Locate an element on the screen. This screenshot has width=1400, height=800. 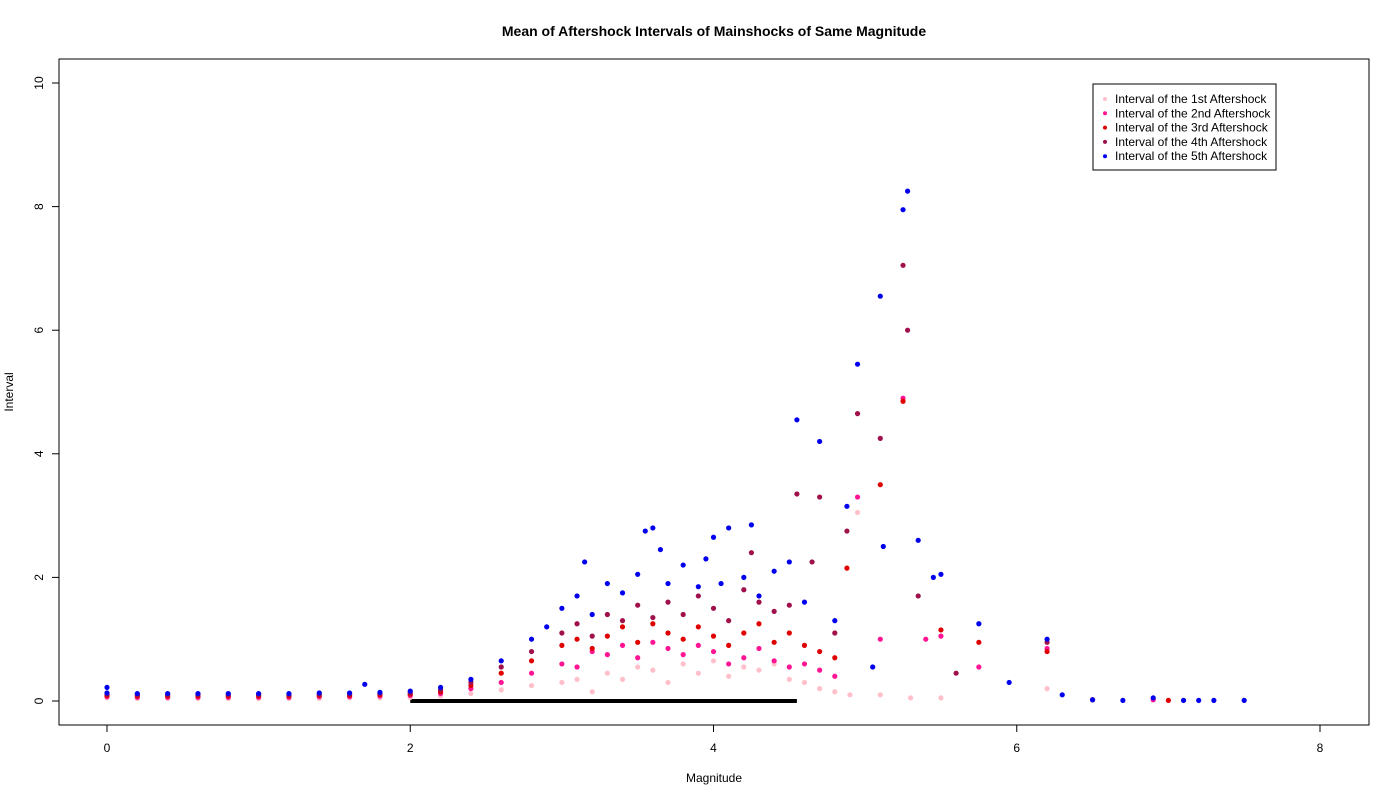
x-axis-label: Magnitude is located at coordinates (714, 778).